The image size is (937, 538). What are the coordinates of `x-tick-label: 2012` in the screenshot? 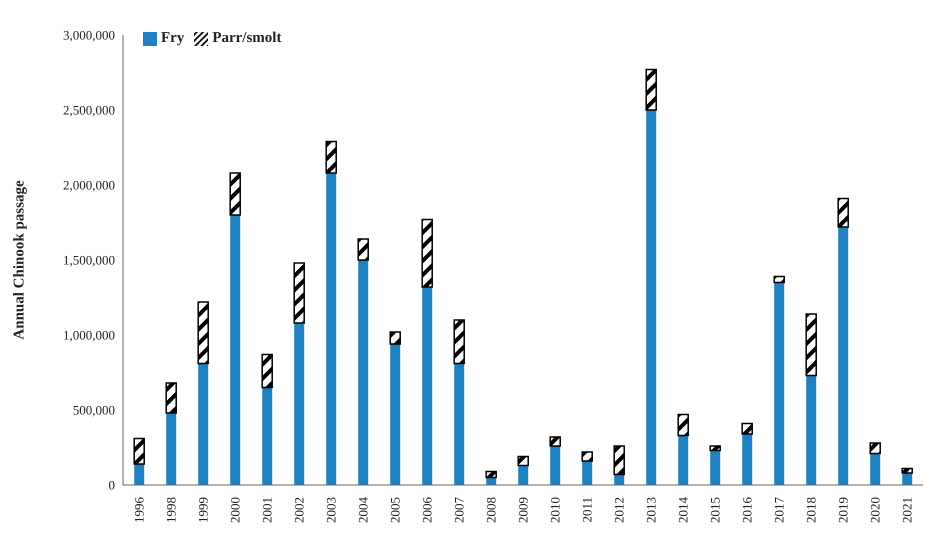 It's located at (619, 510).